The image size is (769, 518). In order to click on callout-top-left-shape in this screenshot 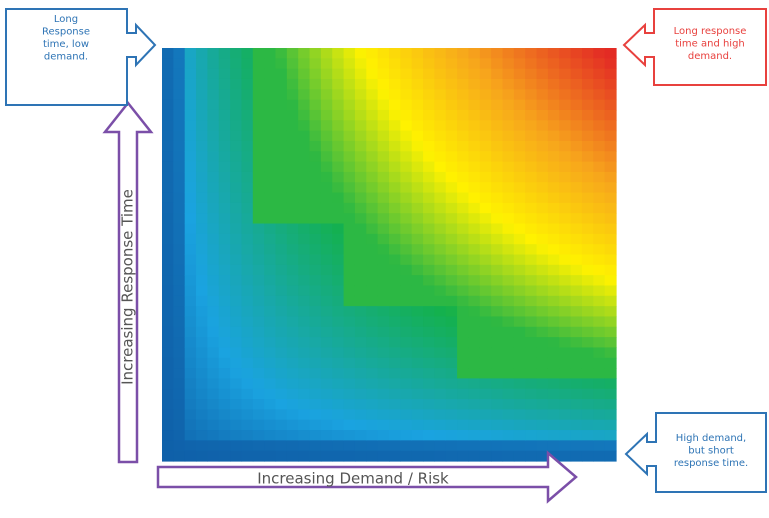, I will do `click(81, 57)`.